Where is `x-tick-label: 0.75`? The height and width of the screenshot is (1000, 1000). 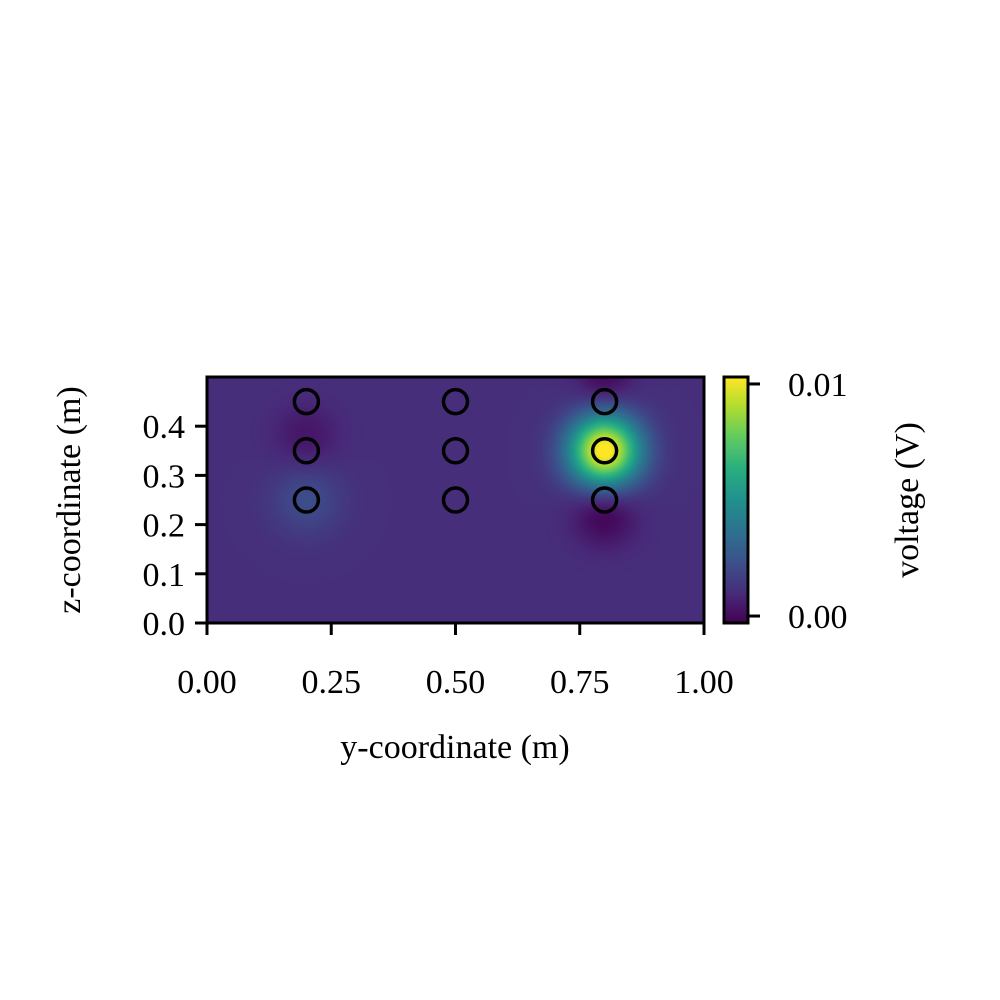
x-tick-label: 0.75 is located at coordinates (580, 682).